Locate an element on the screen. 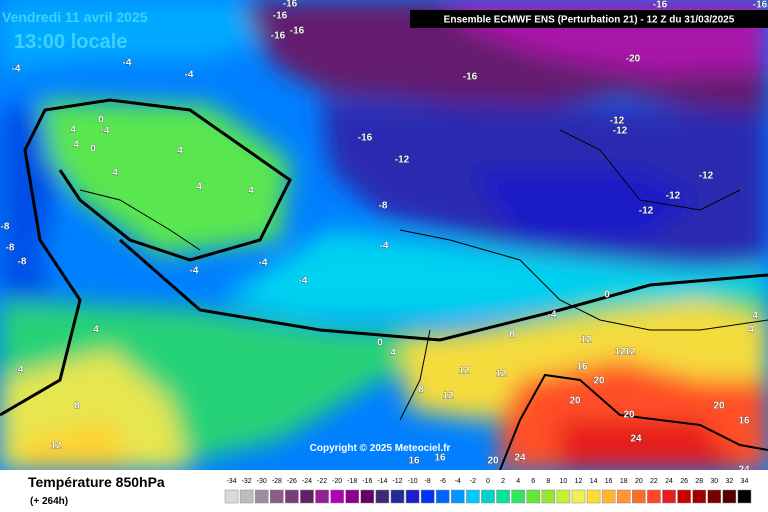  scale-label: 26 is located at coordinates (684, 481).